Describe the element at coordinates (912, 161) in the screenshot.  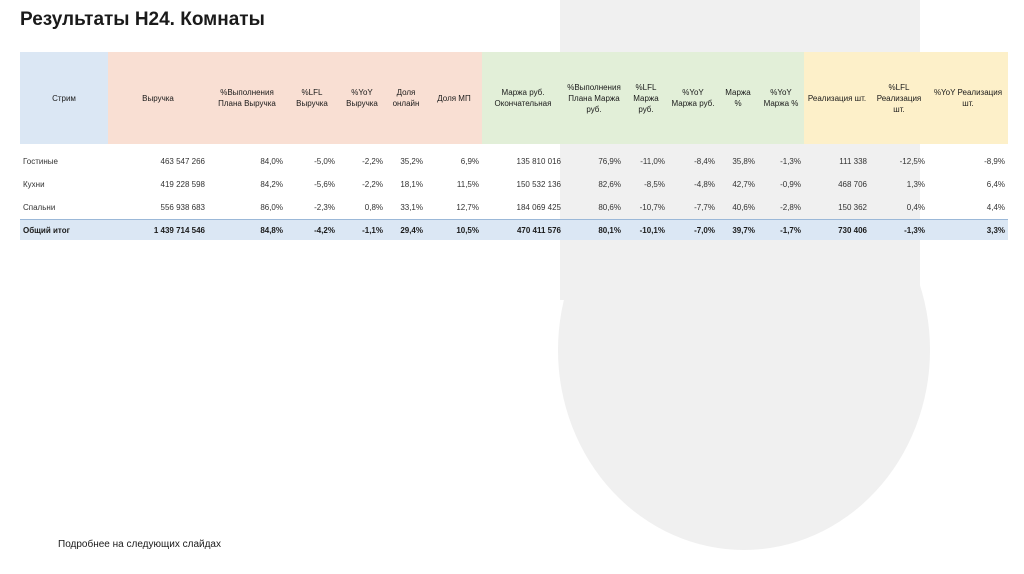
I see `cell-units-lfl: -12,5%` at that location.